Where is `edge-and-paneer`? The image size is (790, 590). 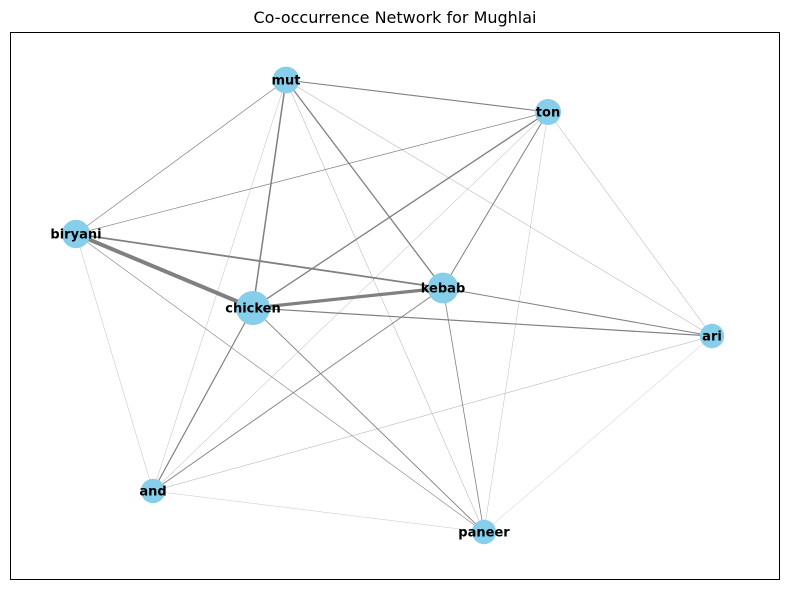
edge-and-paneer is located at coordinates (318, 511).